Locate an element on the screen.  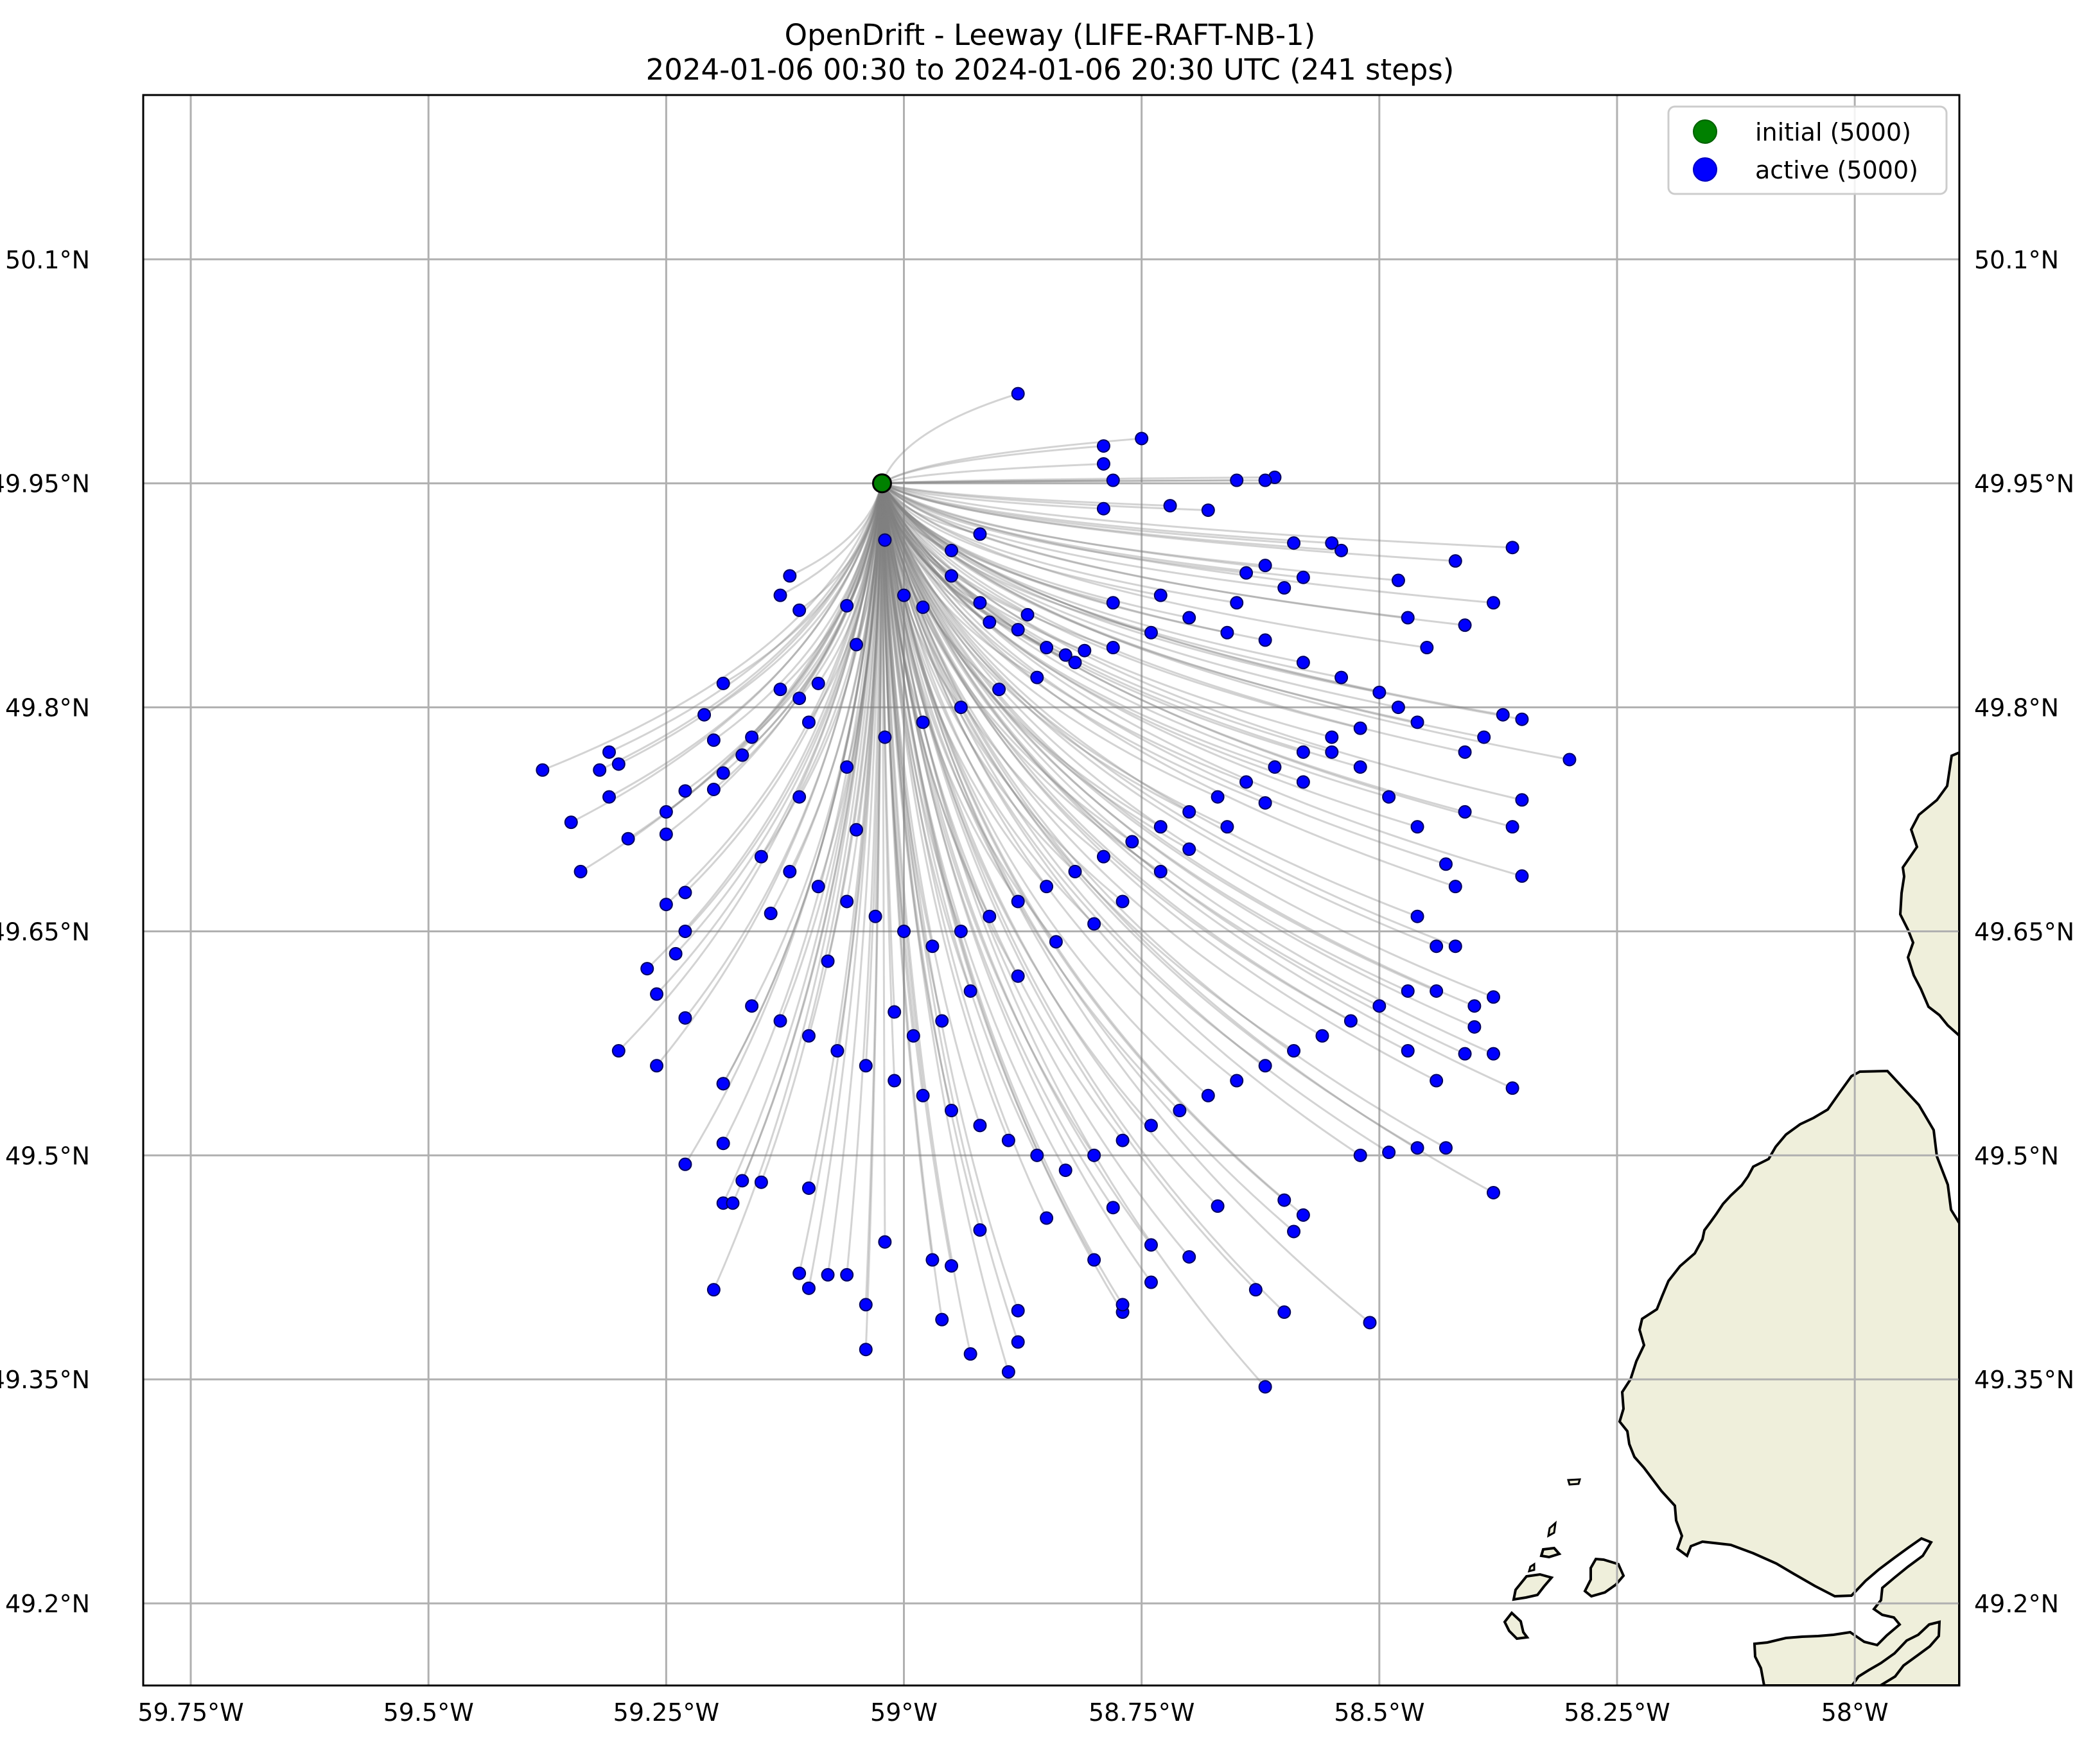
lon-tick-label: 59.75°W is located at coordinates (190, 1712).